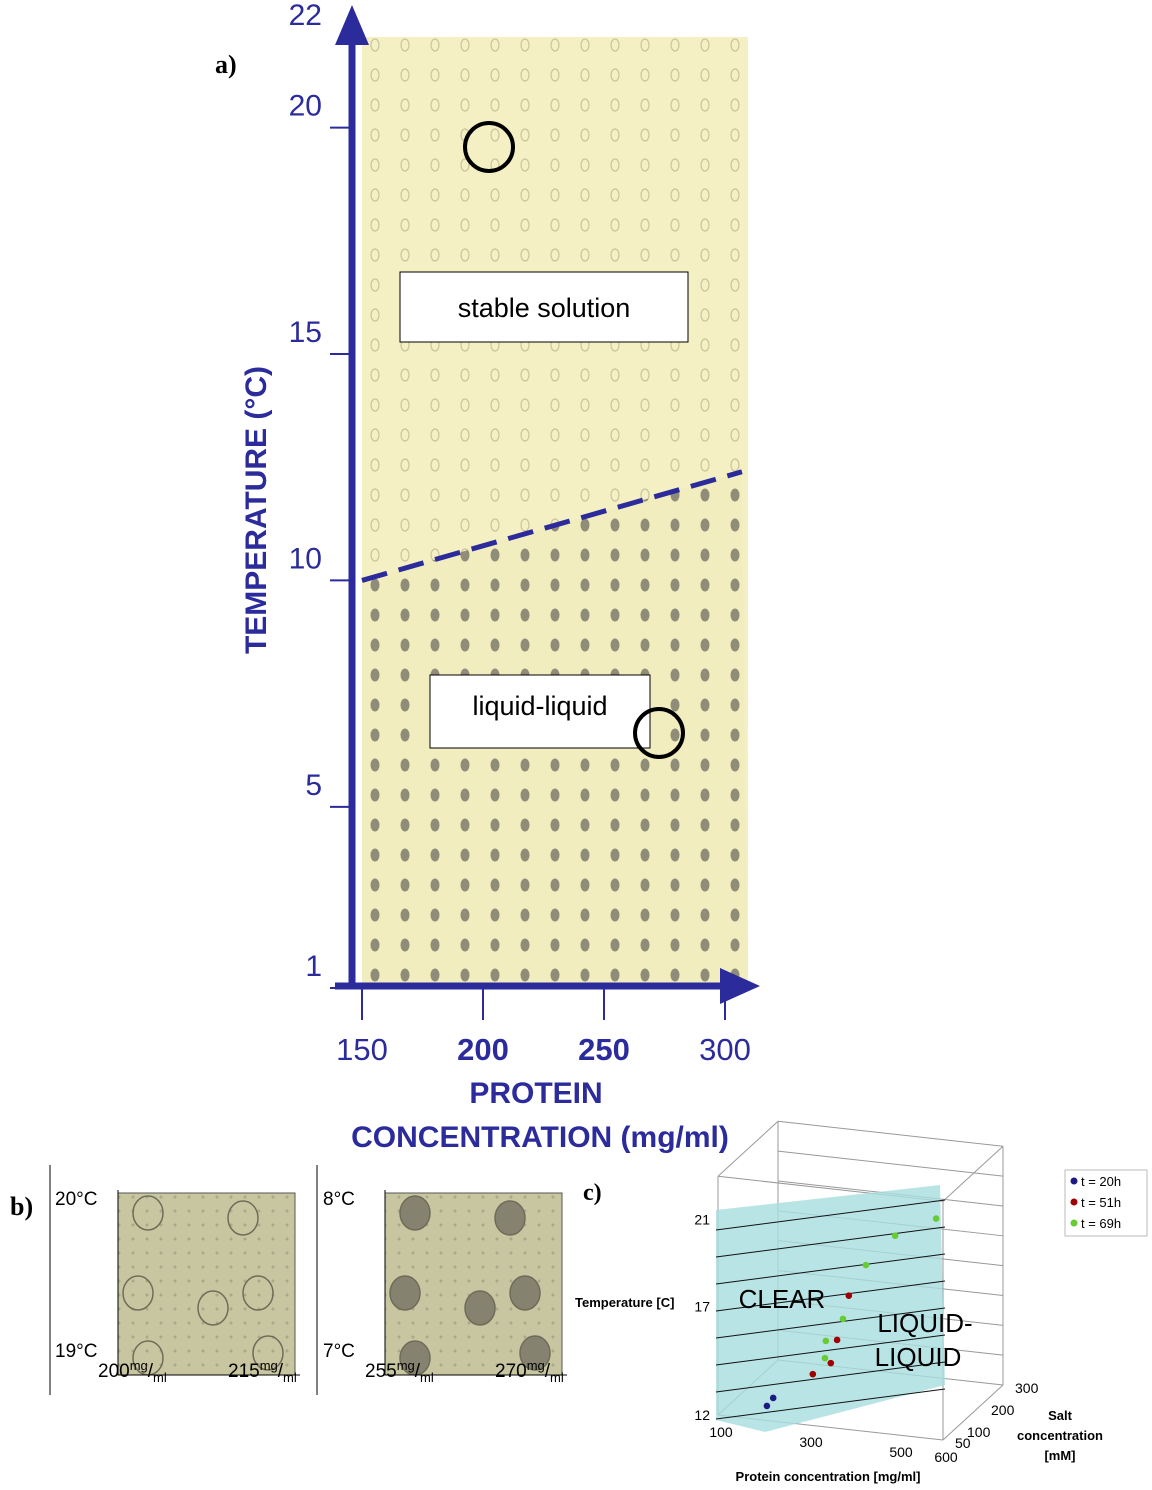  What do you see at coordinates (305, 106) in the screenshot?
I see `y-tick-label: 20` at bounding box center [305, 106].